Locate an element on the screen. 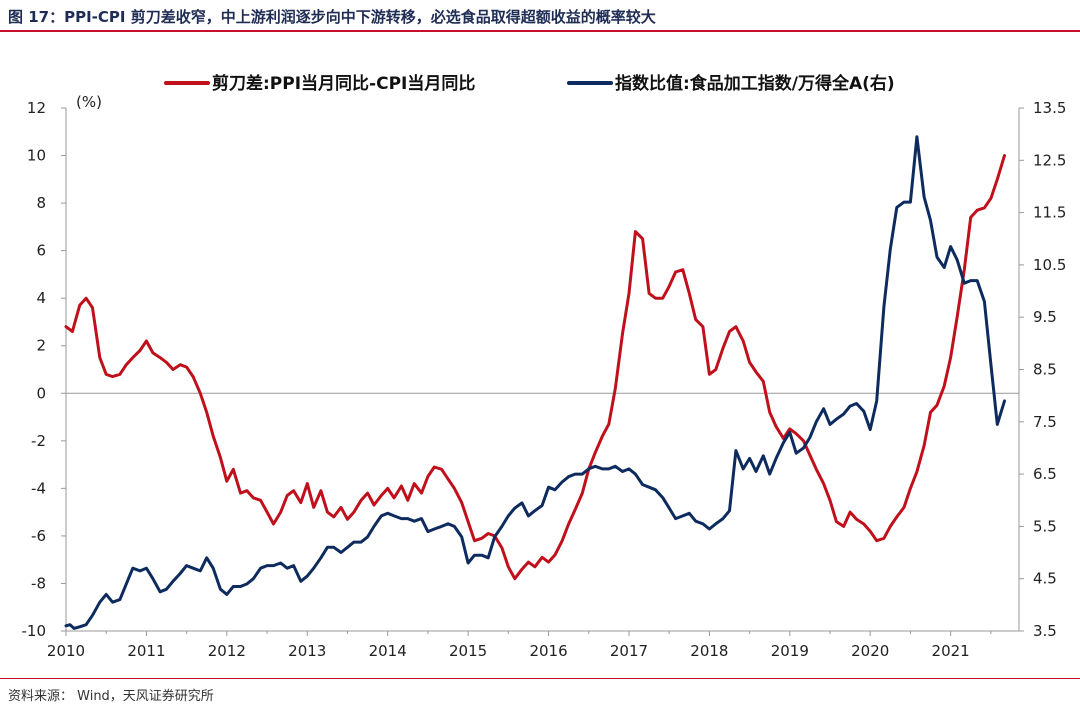 The height and width of the screenshot is (714, 1080). x-tick-label: 2016 is located at coordinates (548, 651).